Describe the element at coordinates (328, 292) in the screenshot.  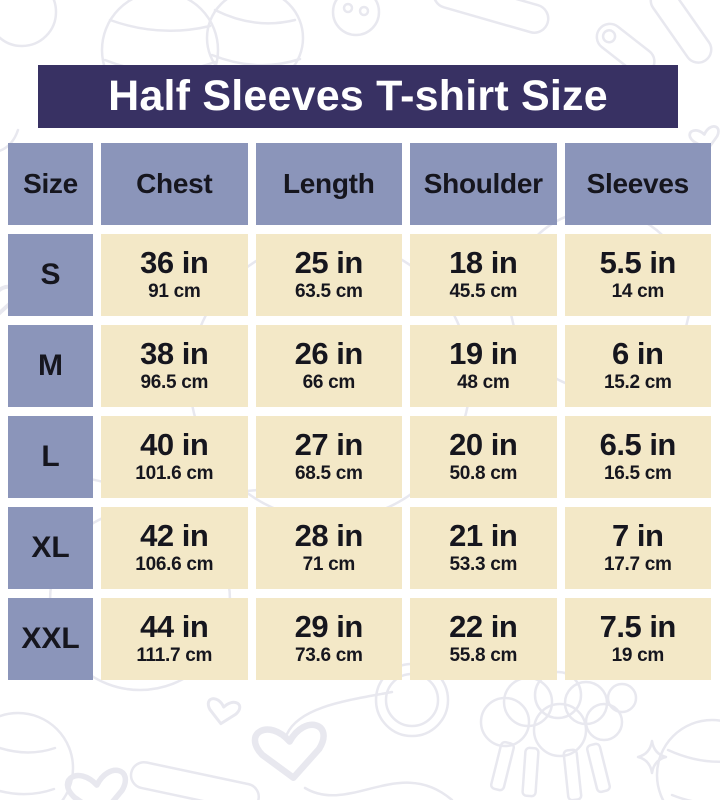
I see `cm-value: 63.5 cm` at that location.